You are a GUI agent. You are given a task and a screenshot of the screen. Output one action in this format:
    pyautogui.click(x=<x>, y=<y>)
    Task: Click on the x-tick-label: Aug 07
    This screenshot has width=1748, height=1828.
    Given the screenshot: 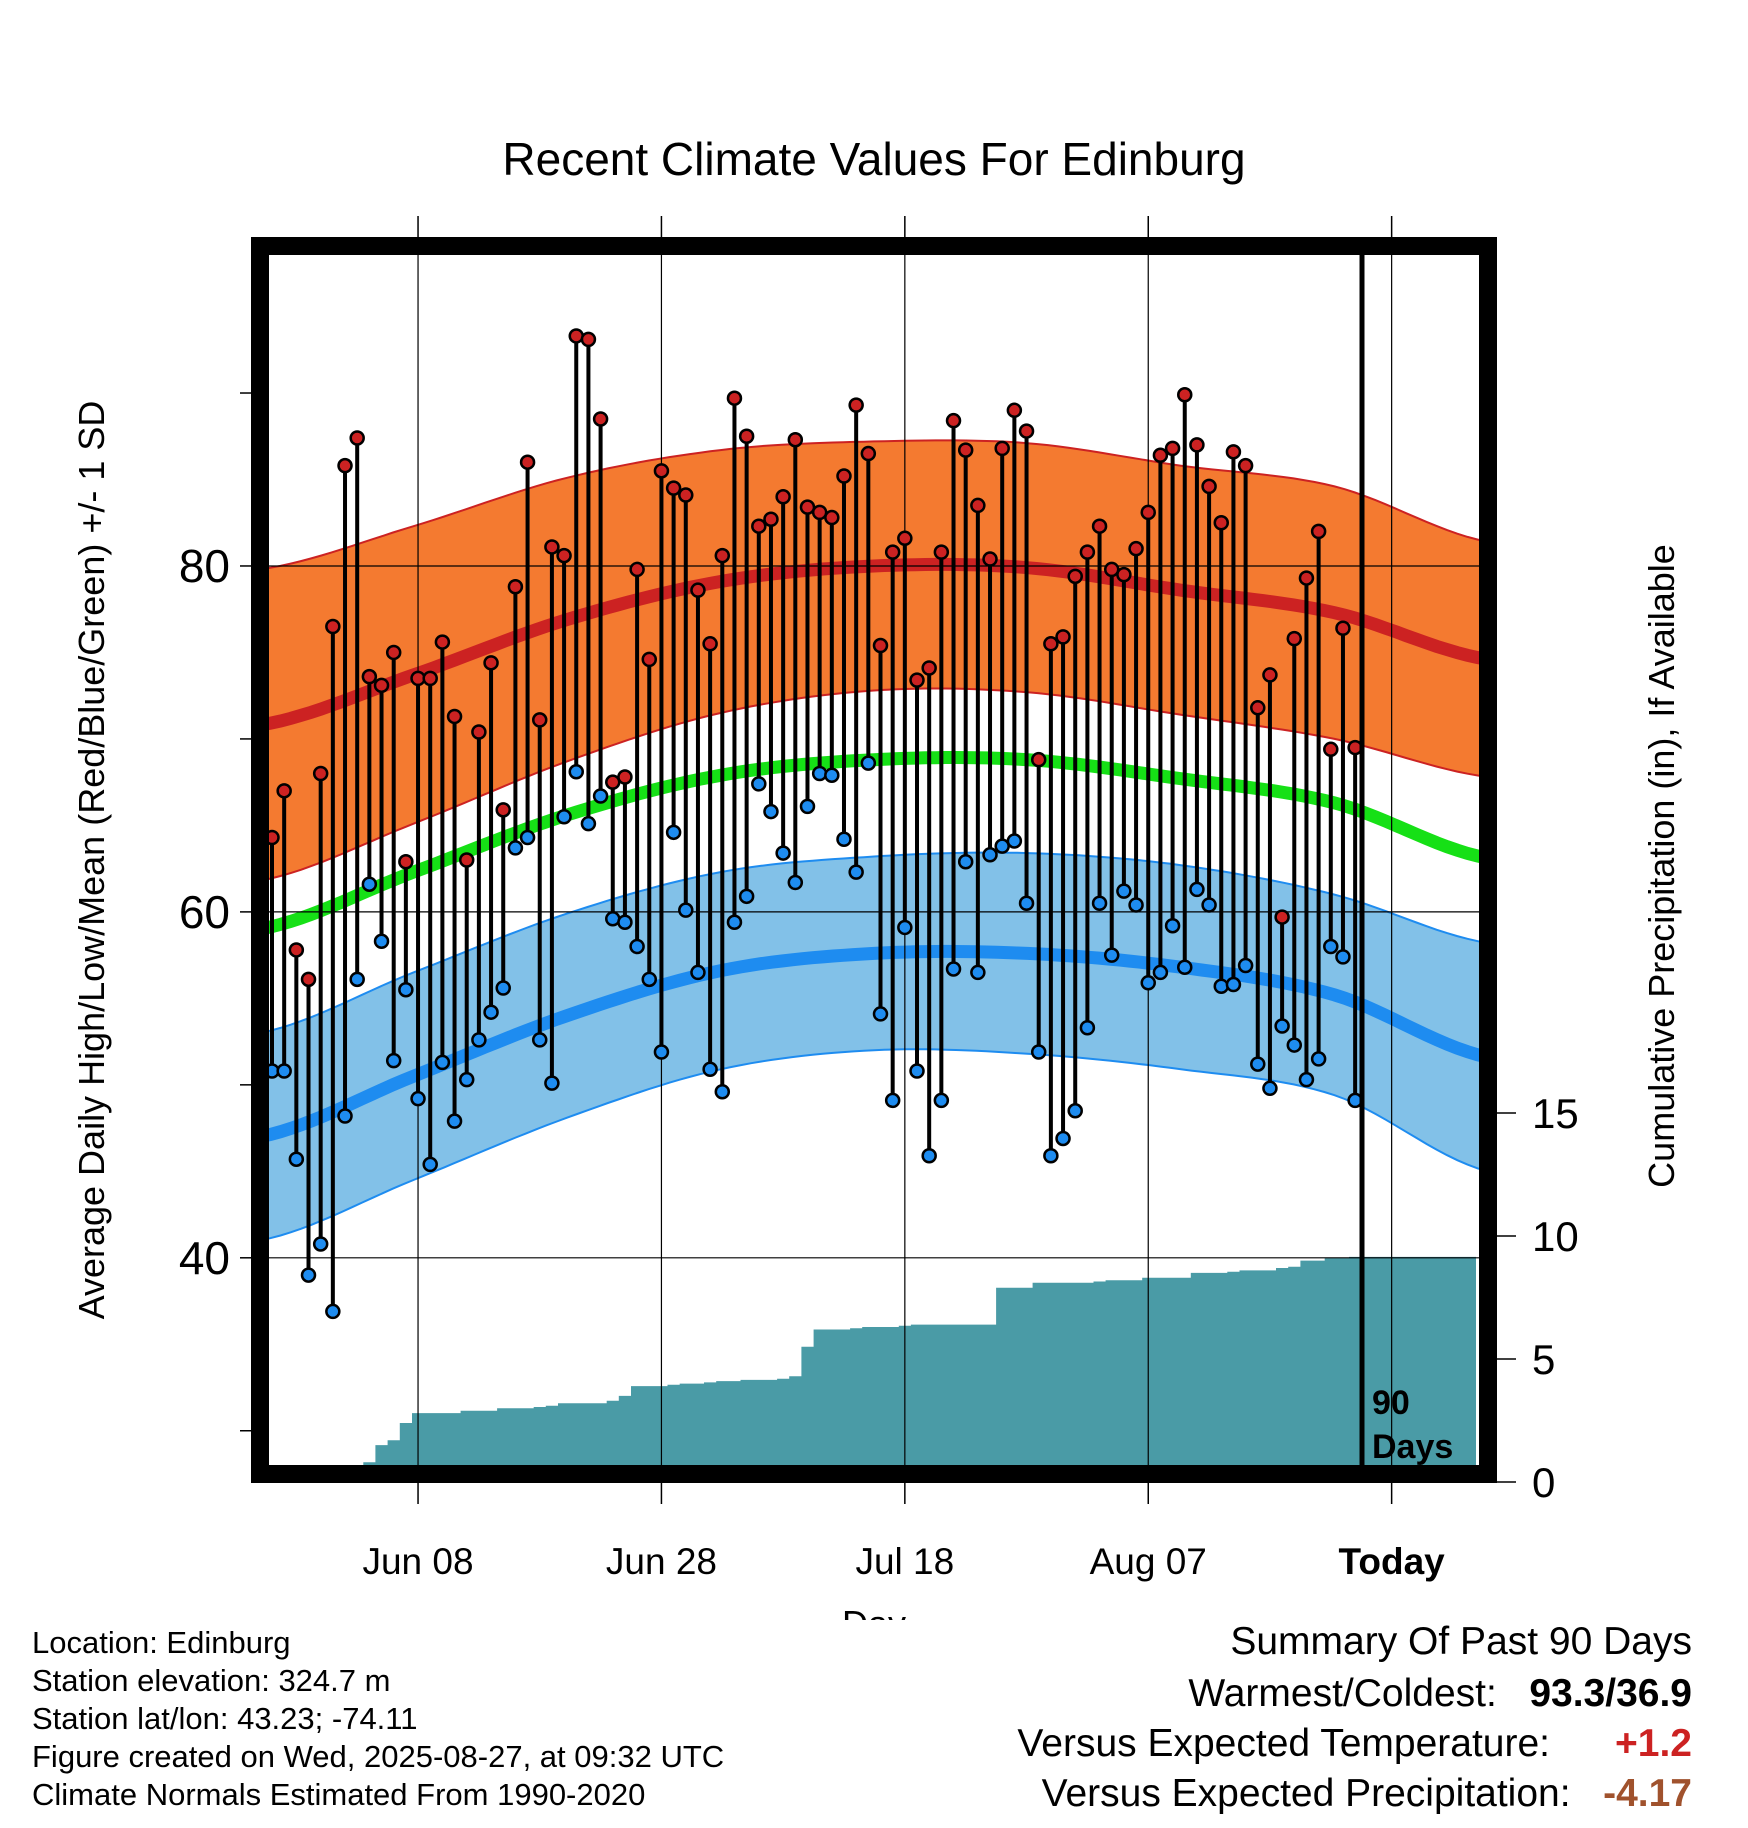 What is the action you would take?
    pyautogui.click(x=1148, y=1561)
    